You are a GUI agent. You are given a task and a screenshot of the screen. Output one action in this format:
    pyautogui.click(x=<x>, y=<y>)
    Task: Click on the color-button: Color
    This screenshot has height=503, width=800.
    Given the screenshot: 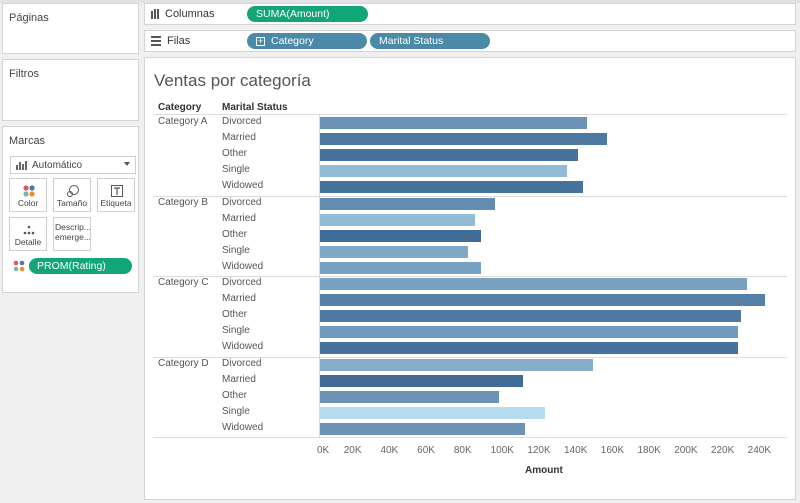 What is the action you would take?
    pyautogui.click(x=28, y=195)
    